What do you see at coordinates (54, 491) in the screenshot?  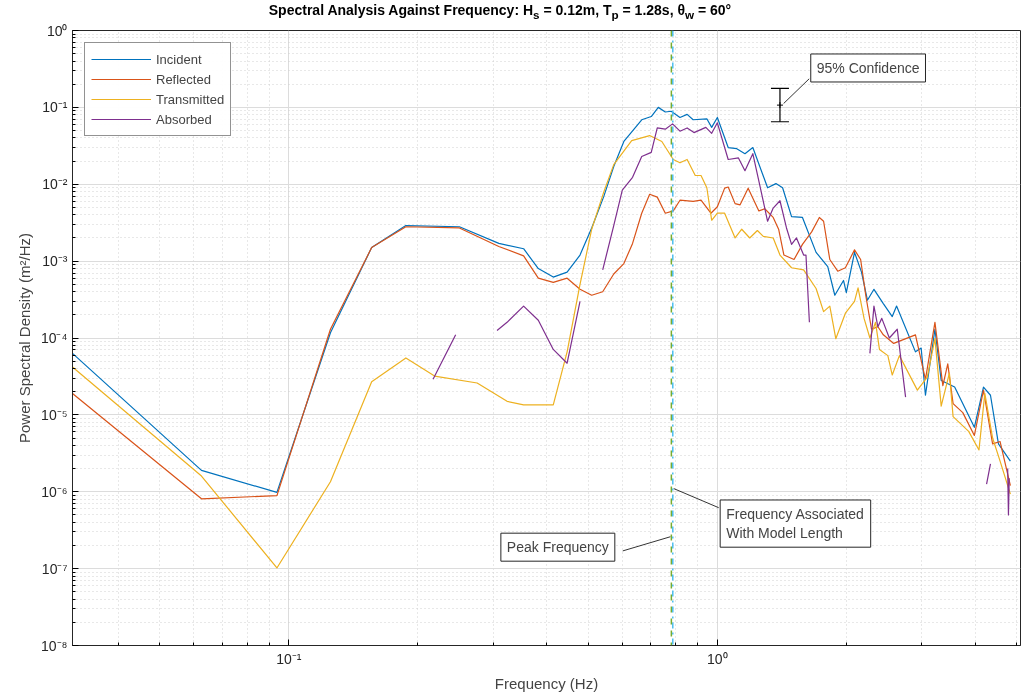 I see `y-tick-label: 10⁻⁶` at bounding box center [54, 491].